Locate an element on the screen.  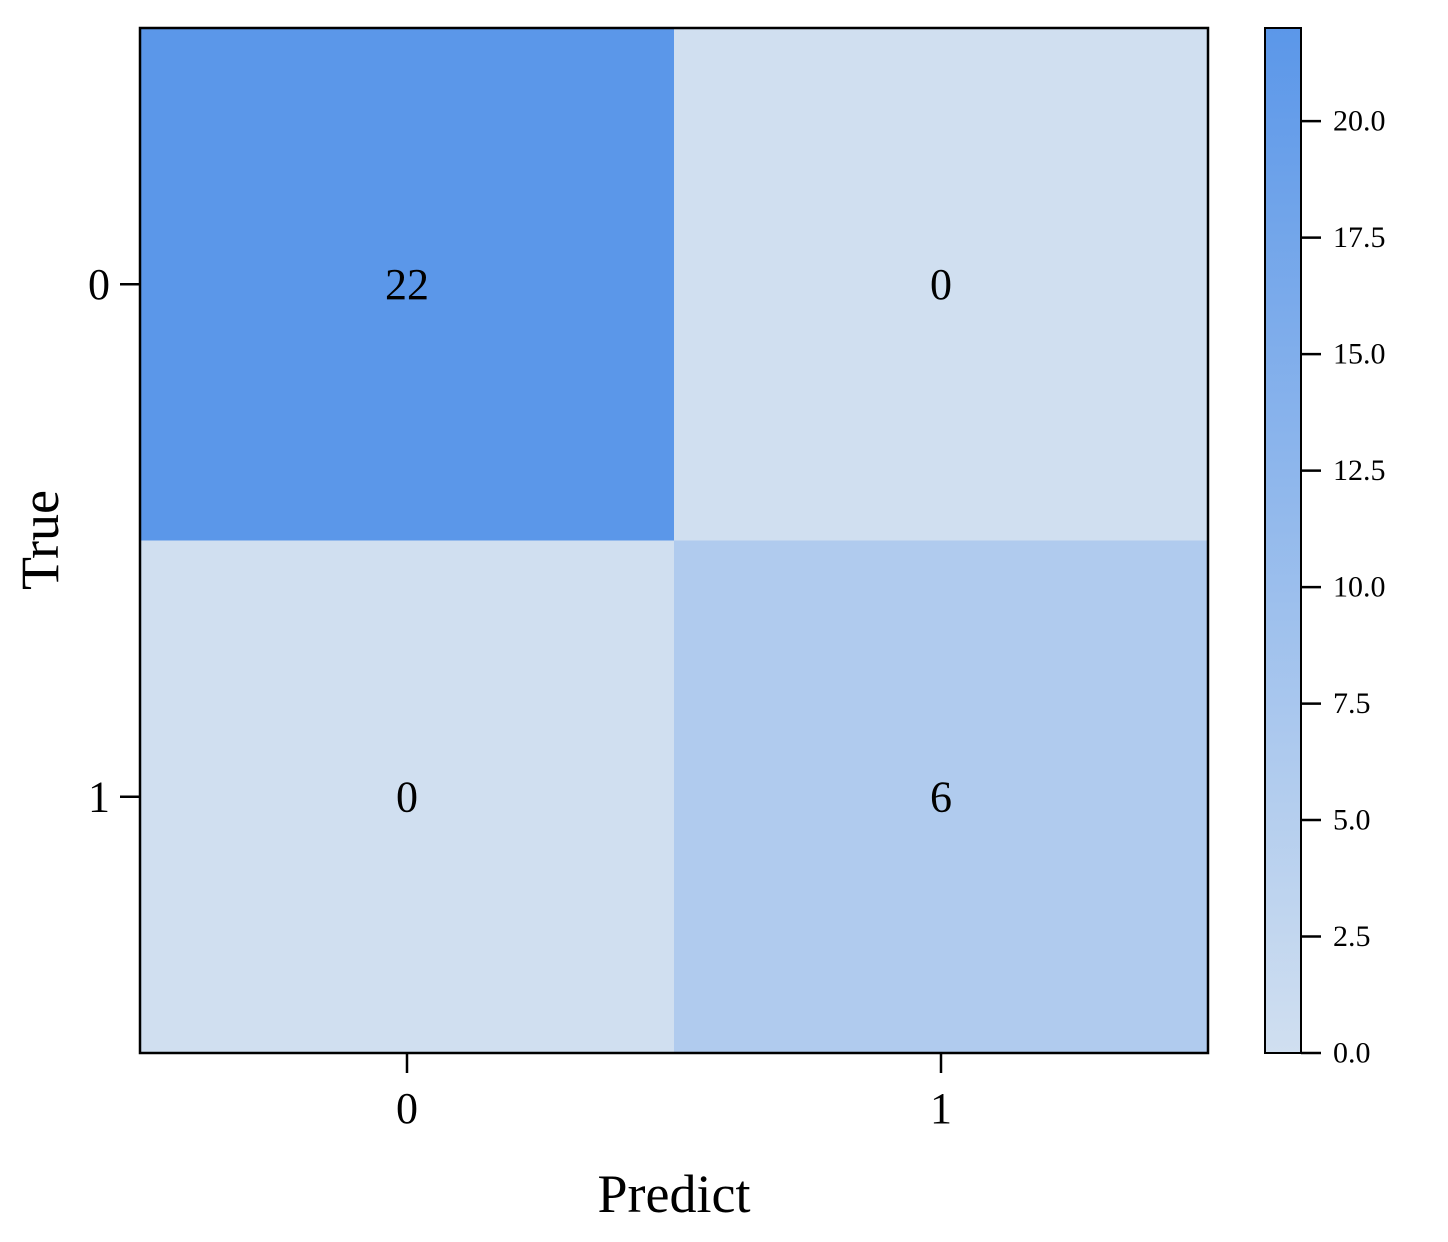
colorbar-tick-label: 10.0 is located at coordinates (1359, 587).